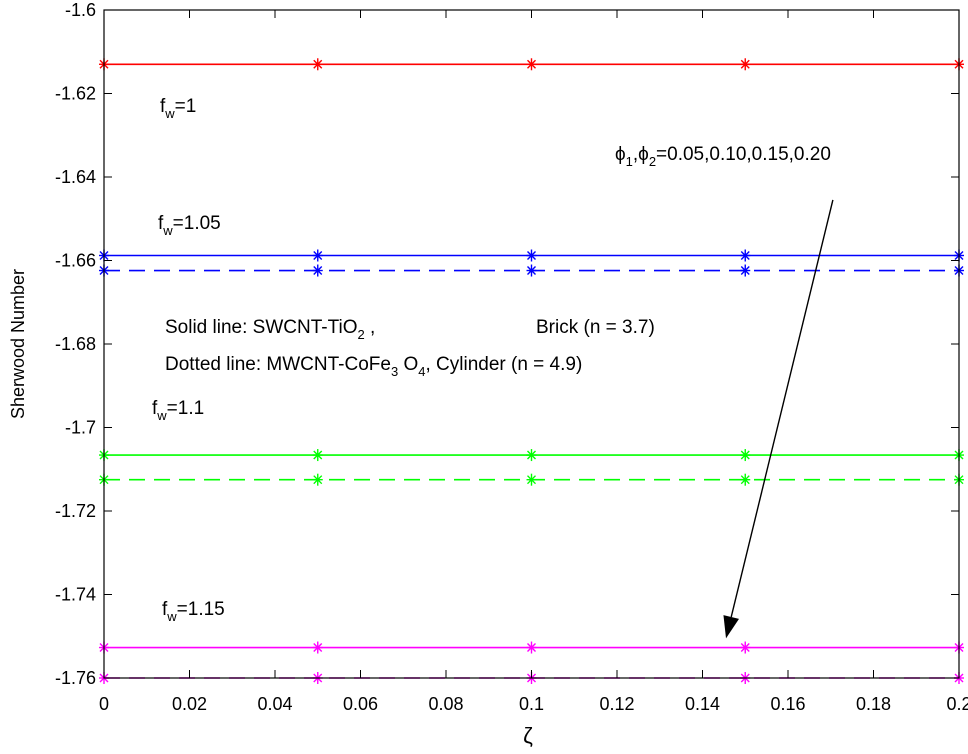 Image resolution: width=968 pixels, height=754 pixels. Describe the element at coordinates (18, 344) in the screenshot. I see `y-axis-label: Sherwood Number` at that location.